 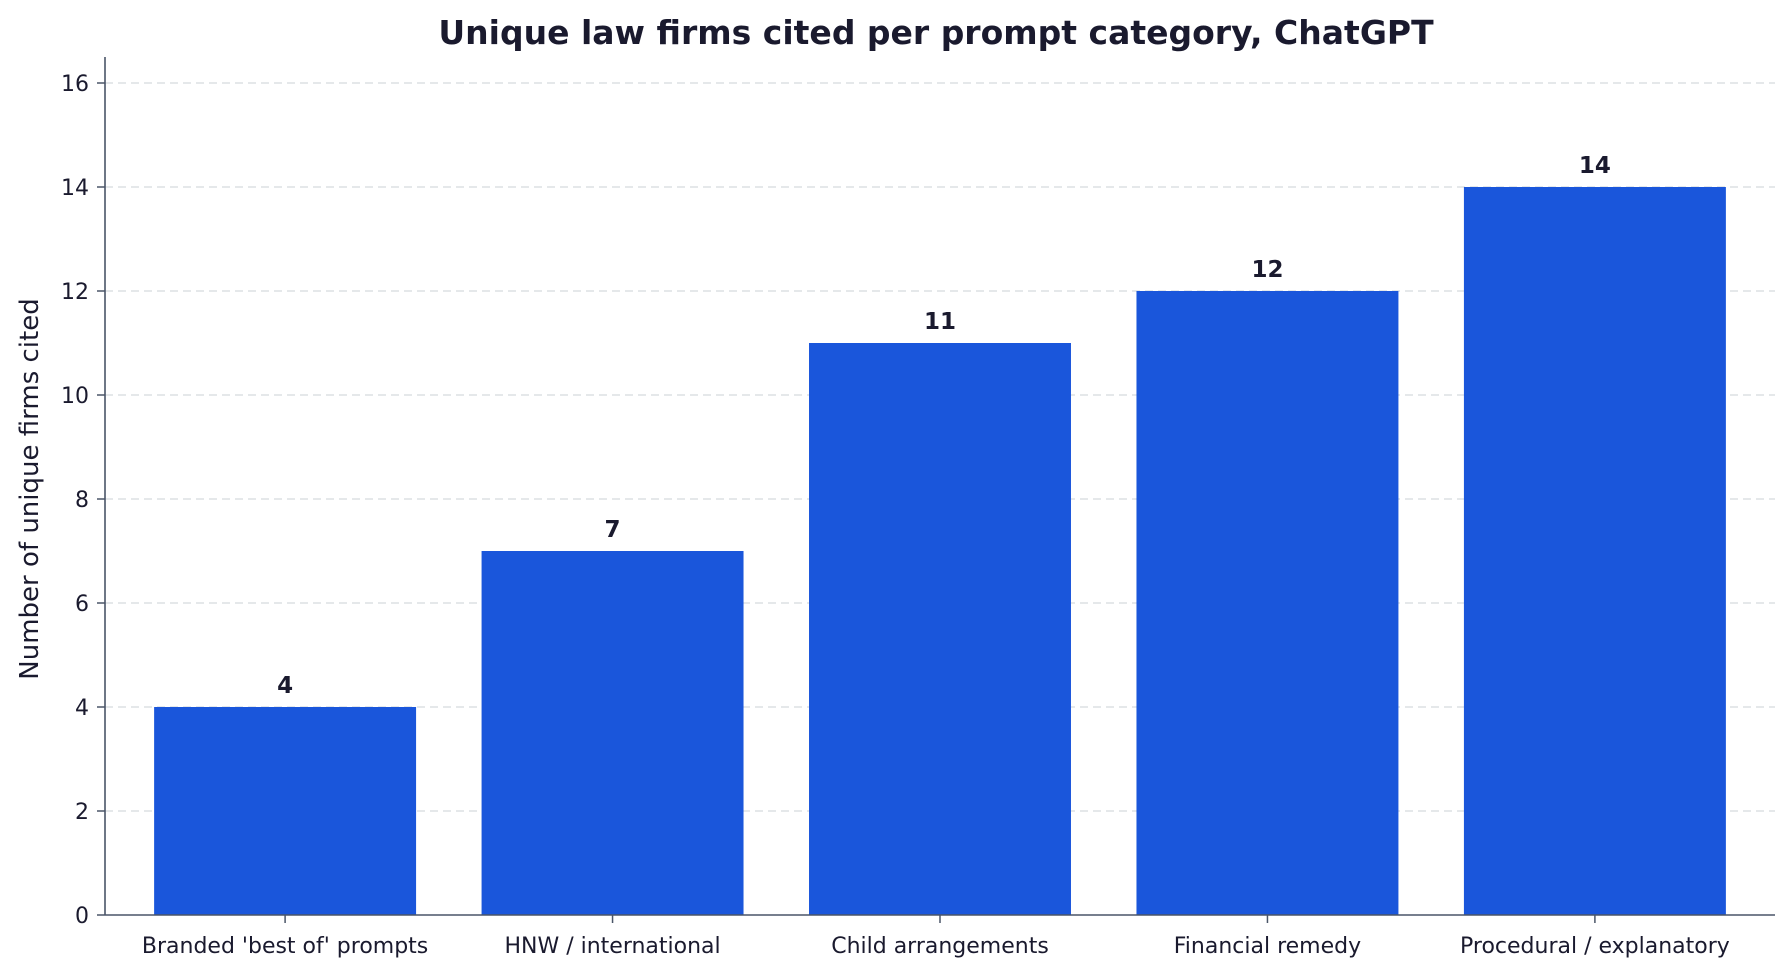 What do you see at coordinates (75, 188) in the screenshot?
I see `y-tick-label: 14` at bounding box center [75, 188].